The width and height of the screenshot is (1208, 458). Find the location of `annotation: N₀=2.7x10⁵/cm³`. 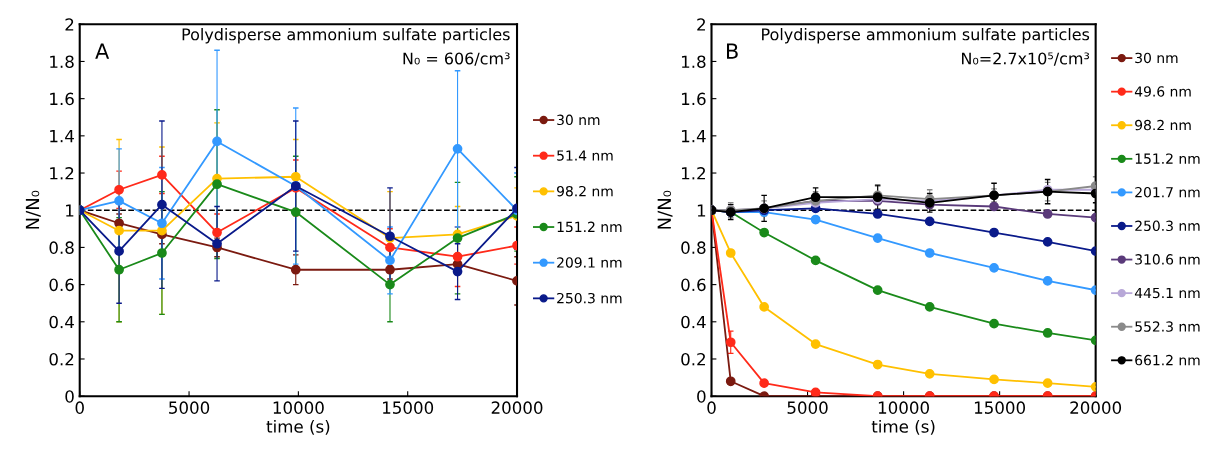

annotation: N₀=2.7x10⁵/cm³ is located at coordinates (1026, 59).